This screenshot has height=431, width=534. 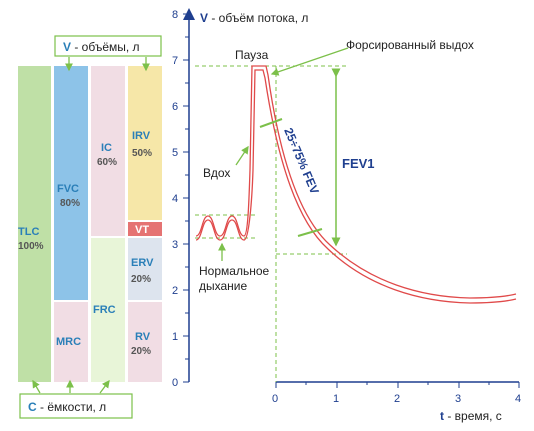 What do you see at coordinates (397, 385) in the screenshot?
I see `x-ticks` at bounding box center [397, 385].